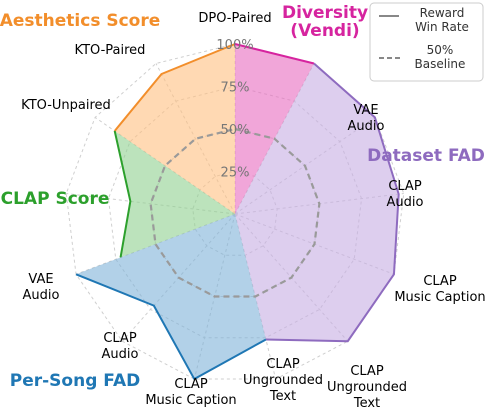 The width and height of the screenshot is (486, 415). I want to click on radial-tick-label: 50%, so click(235, 130).